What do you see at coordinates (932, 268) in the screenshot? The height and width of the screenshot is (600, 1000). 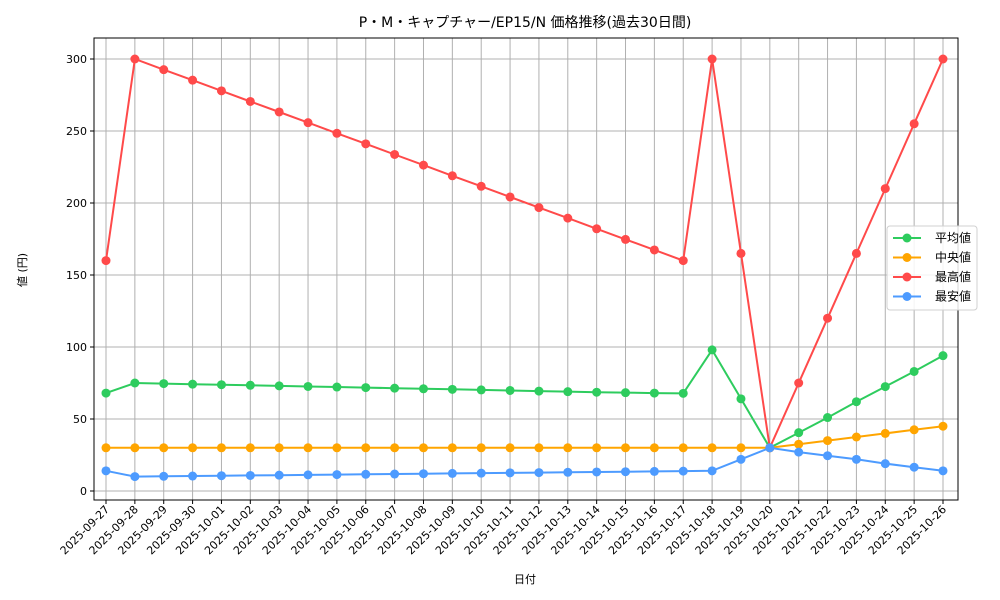 I see `legend-box` at bounding box center [932, 268].